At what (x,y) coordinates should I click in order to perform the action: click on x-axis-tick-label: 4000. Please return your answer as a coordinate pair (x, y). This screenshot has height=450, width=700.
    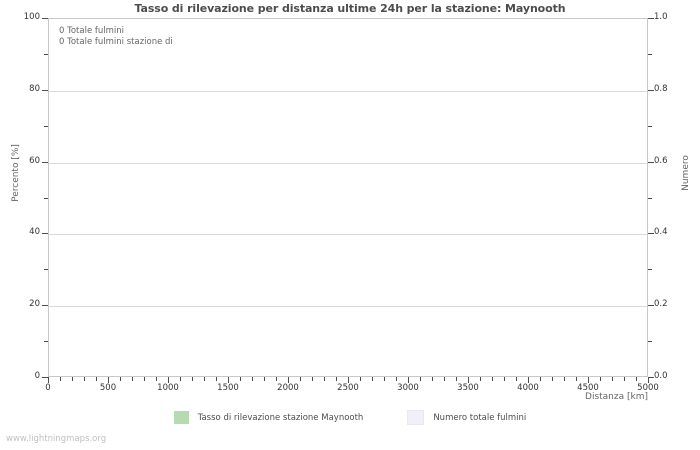
    Looking at the image, I should click on (528, 388).